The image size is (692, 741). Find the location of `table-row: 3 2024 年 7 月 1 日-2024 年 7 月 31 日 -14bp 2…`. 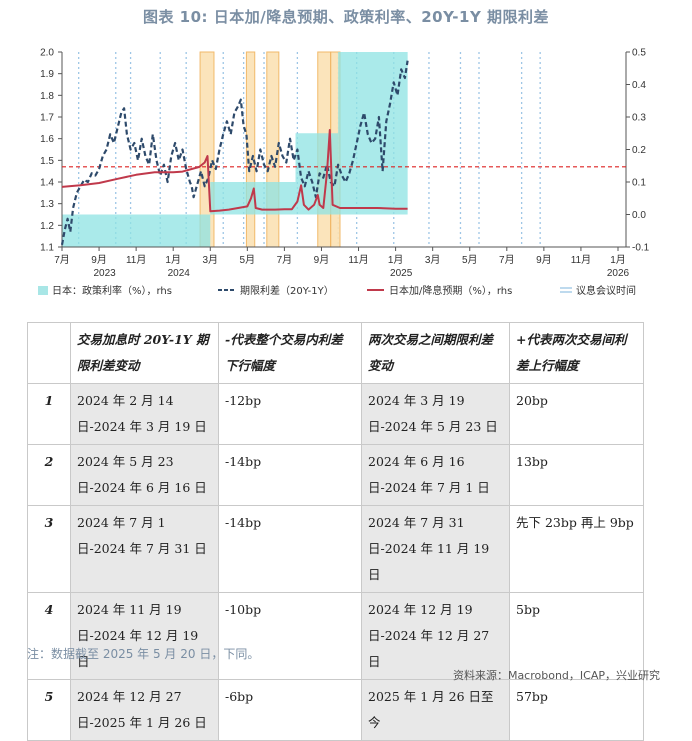

table-row: 3 2024 年 7 月 1 日-2024 年 7 月 31 日 -14bp 2… is located at coordinates (335, 549).